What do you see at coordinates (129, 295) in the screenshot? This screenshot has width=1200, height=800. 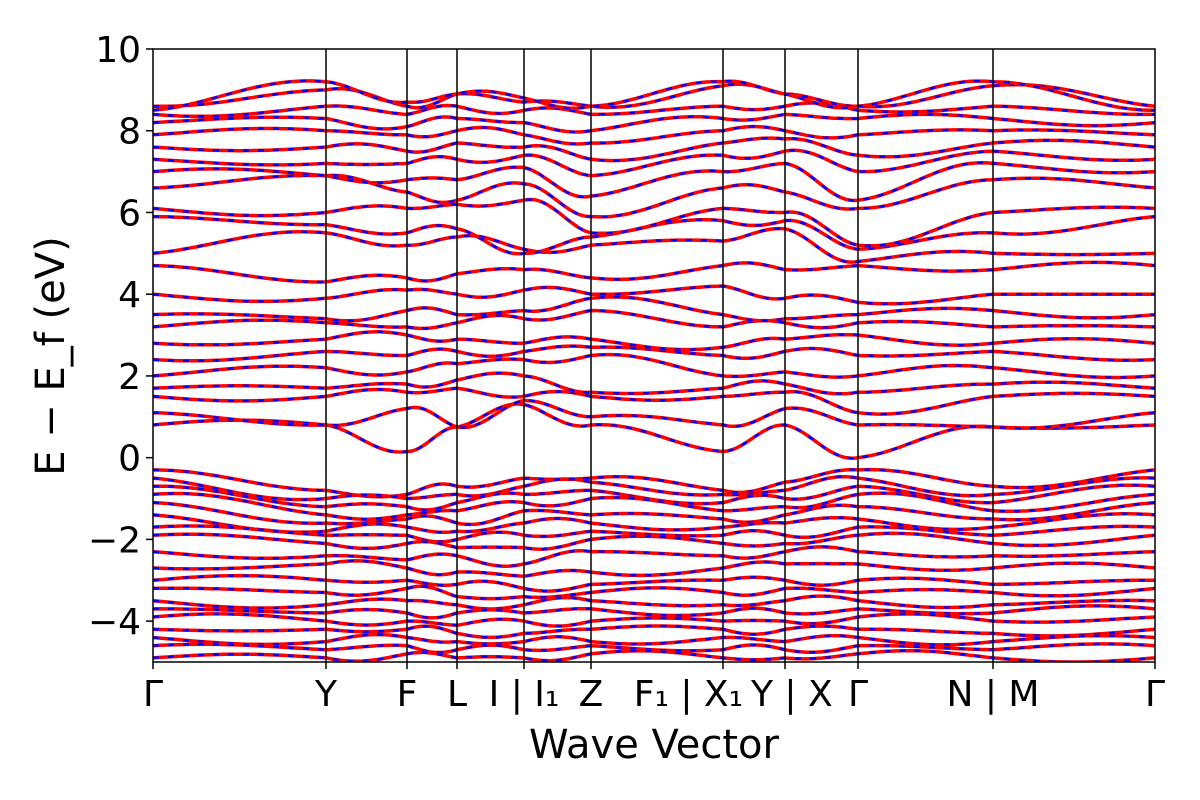 I see `y-tick-label: 4` at bounding box center [129, 295].